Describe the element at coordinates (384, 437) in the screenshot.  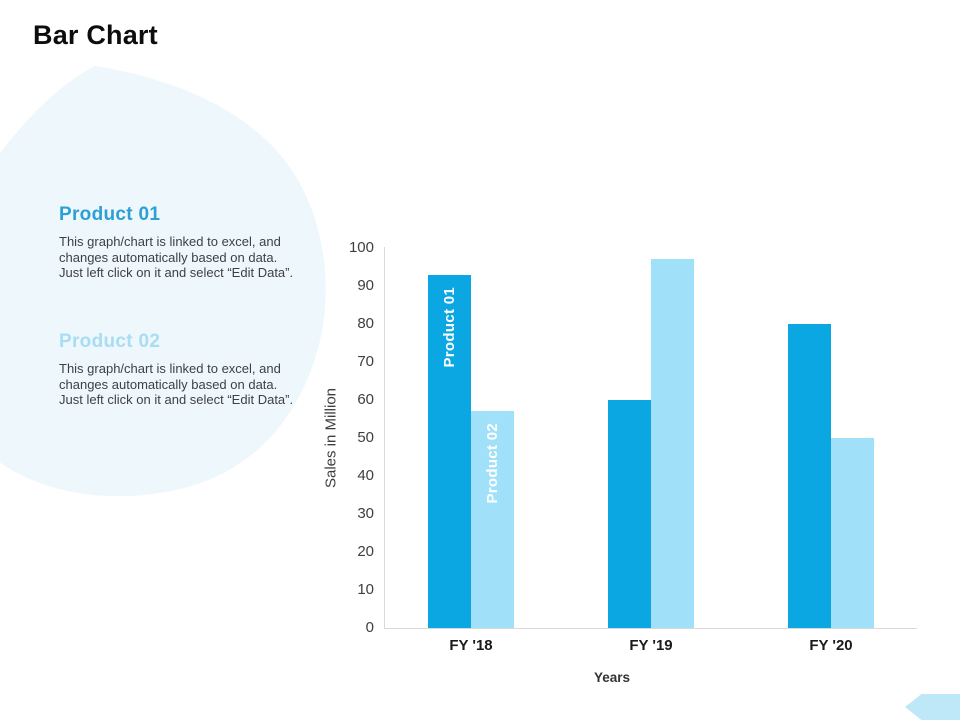
I see `y-axis-spine` at that location.